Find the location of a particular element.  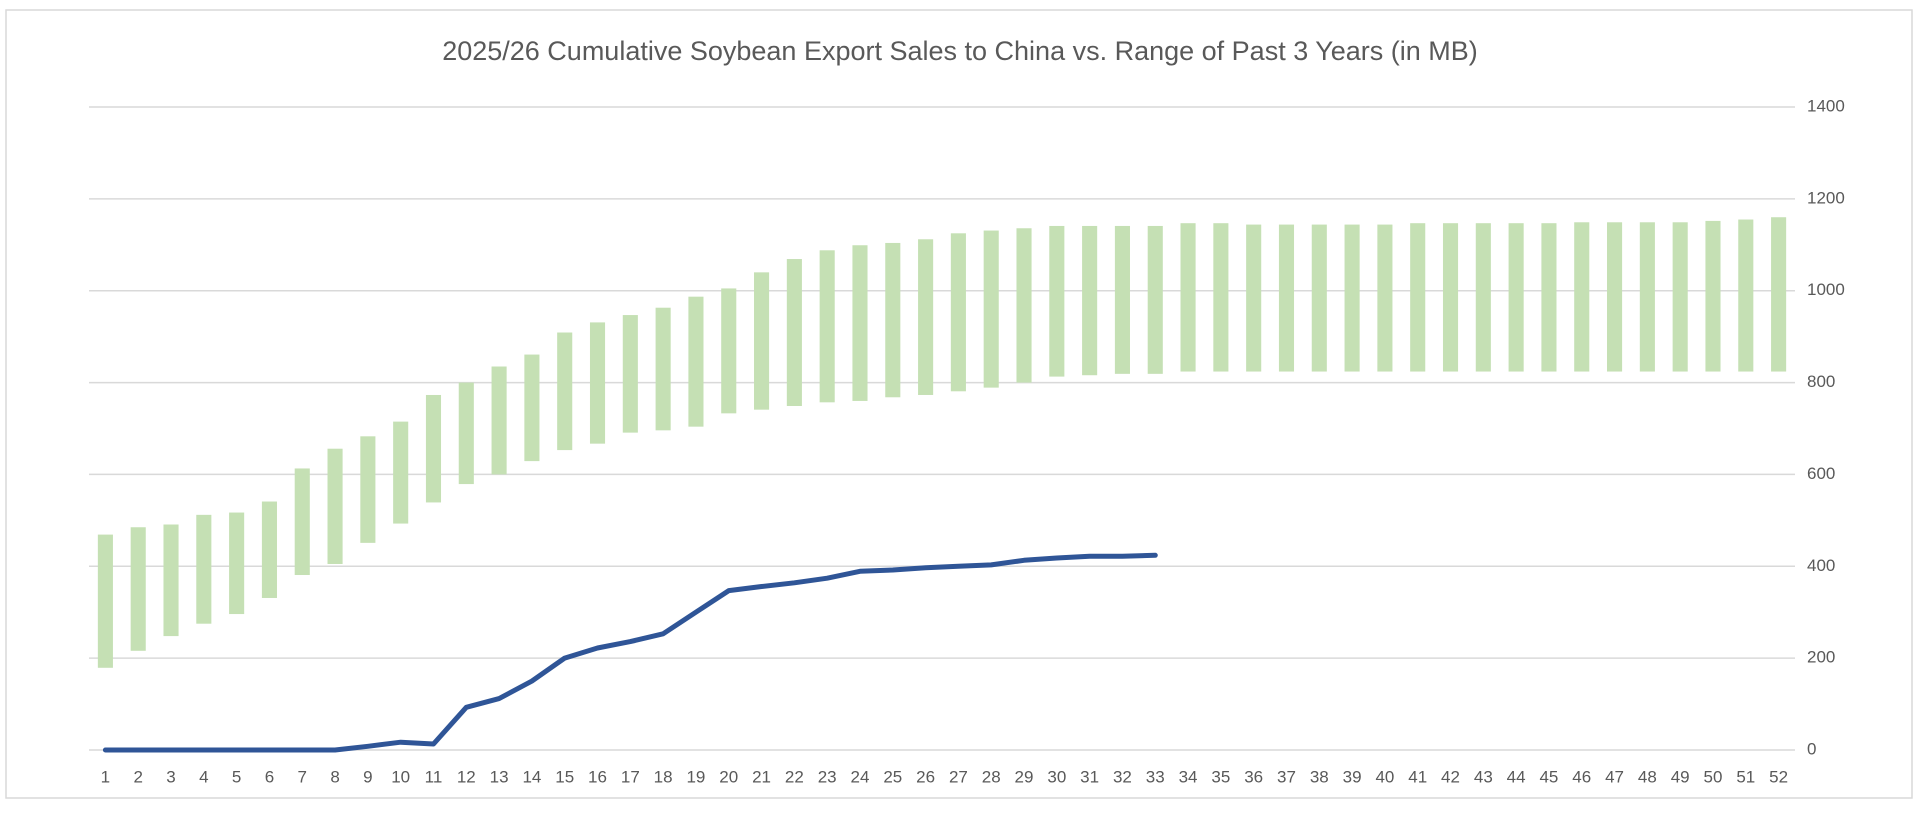

x-tick-label: 8 is located at coordinates (334, 776).